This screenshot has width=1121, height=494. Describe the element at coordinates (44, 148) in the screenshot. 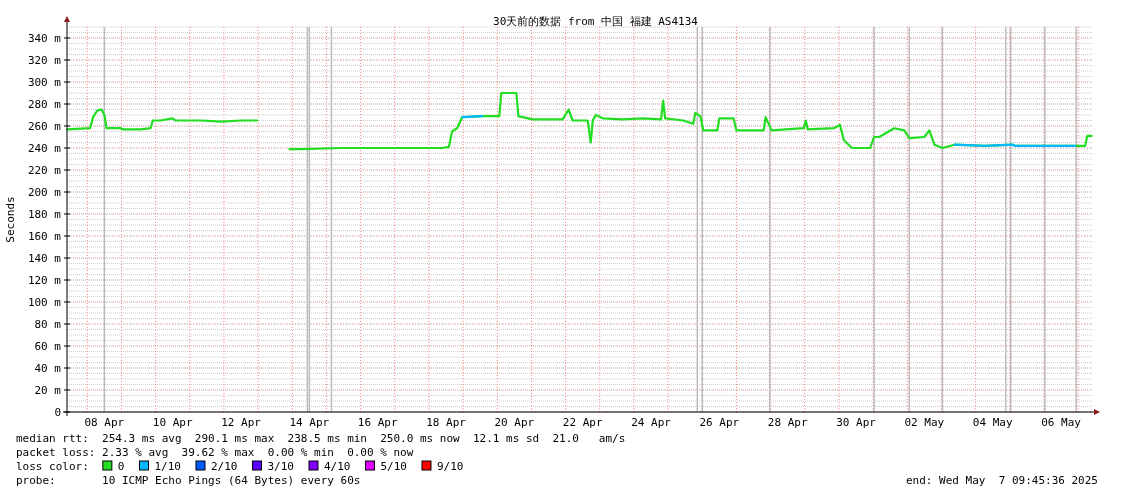

I see `y-tick-label: 240 m` at that location.